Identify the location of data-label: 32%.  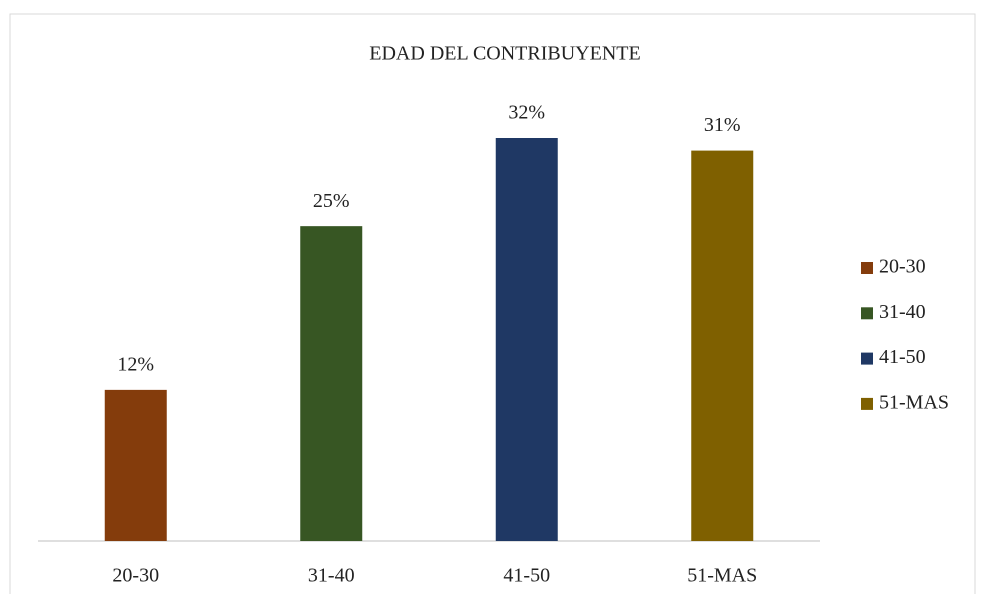
(526, 113).